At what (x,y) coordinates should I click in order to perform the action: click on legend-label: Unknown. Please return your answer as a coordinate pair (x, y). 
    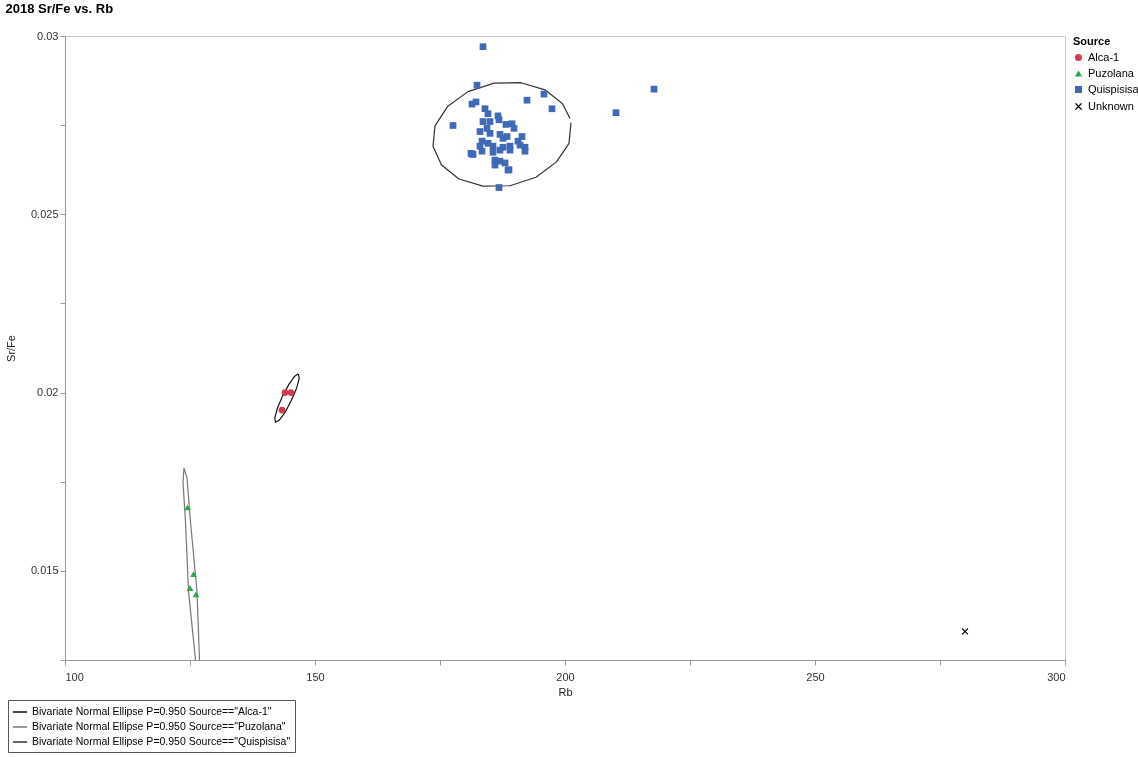
    Looking at the image, I should click on (1111, 105).